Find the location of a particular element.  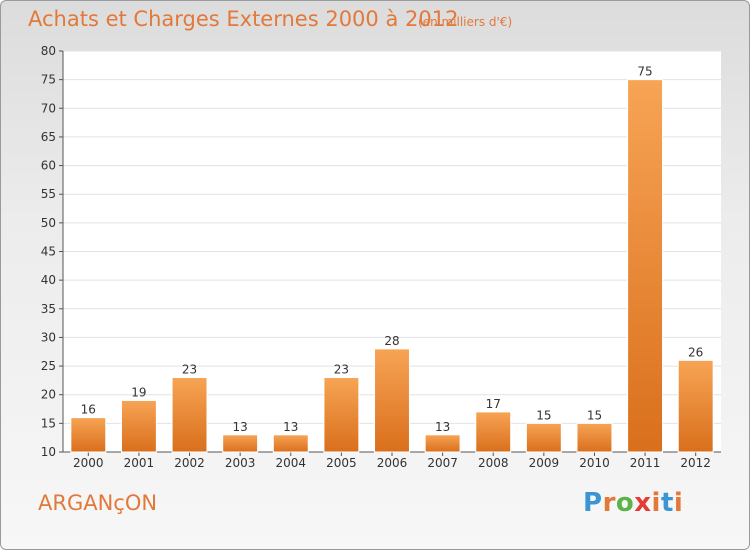

x-tick-label: 2004 is located at coordinates (290, 463).